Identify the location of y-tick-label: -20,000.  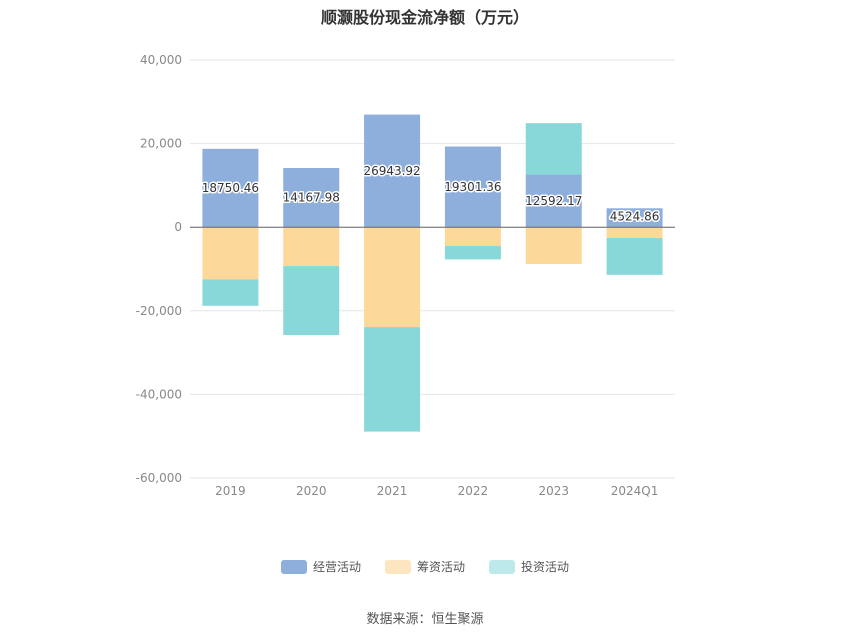
(159, 311).